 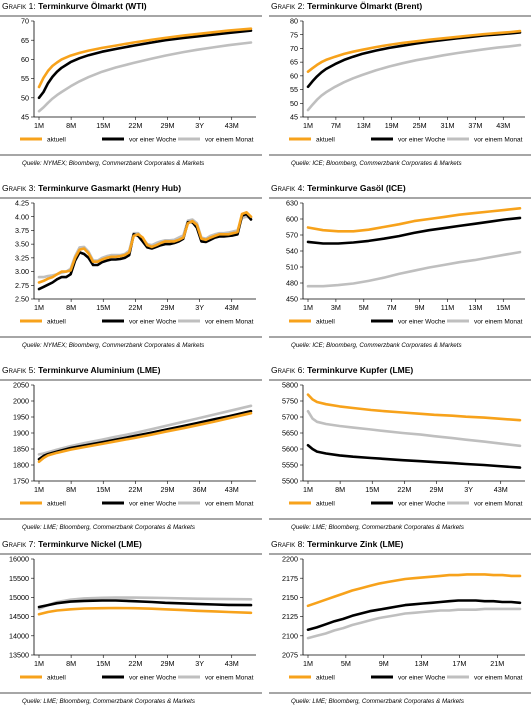 I want to click on y-tick-label: 5800, so click(x=290, y=385).